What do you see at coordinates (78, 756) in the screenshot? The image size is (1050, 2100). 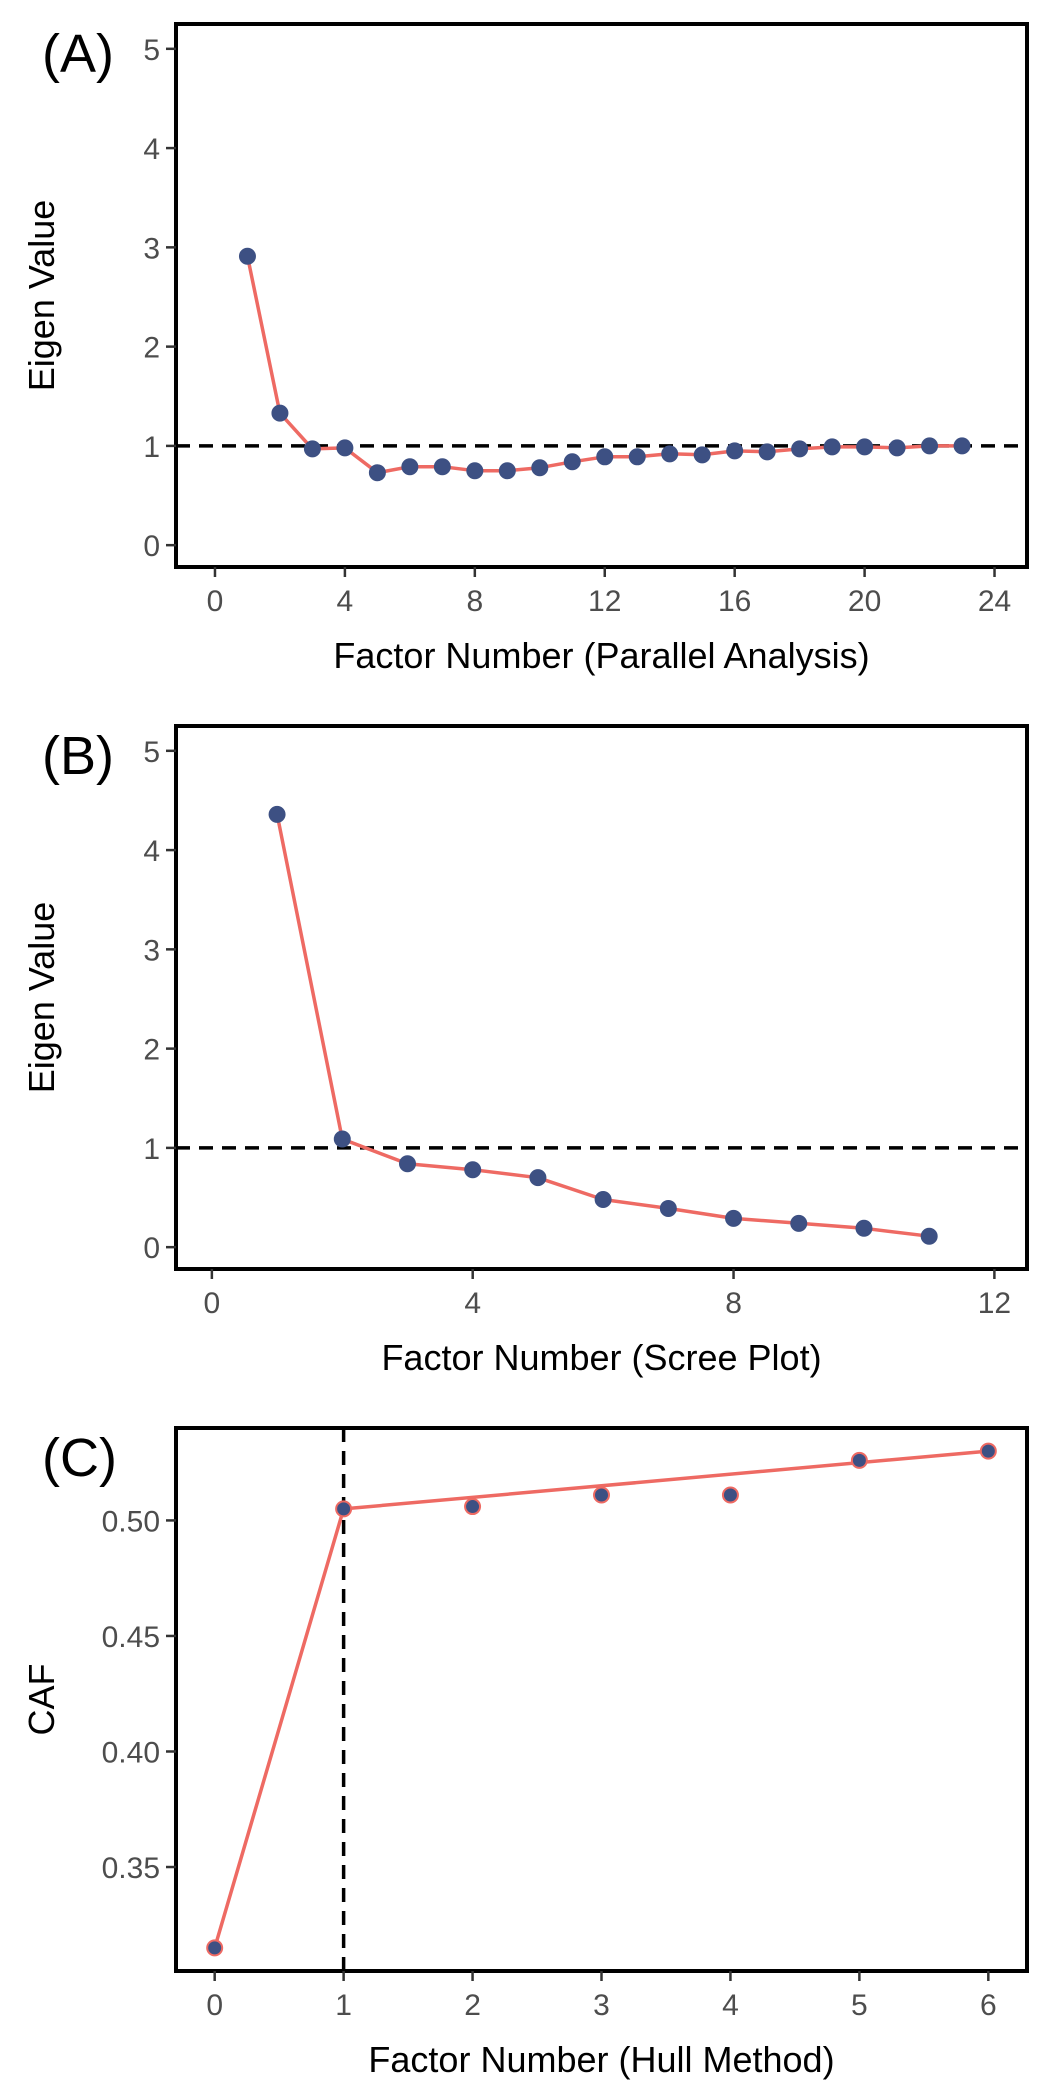 I see `panel-label: (B)` at bounding box center [78, 756].